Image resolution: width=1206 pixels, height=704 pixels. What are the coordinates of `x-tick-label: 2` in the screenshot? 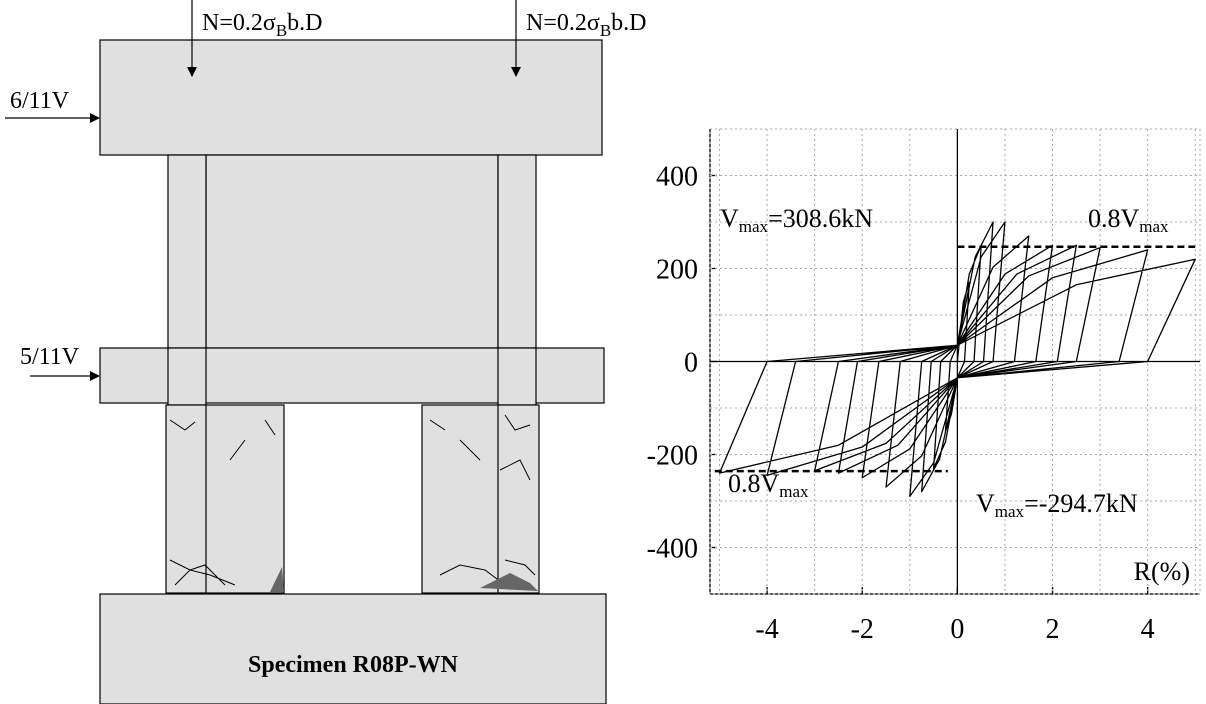 It's located at (1053, 629).